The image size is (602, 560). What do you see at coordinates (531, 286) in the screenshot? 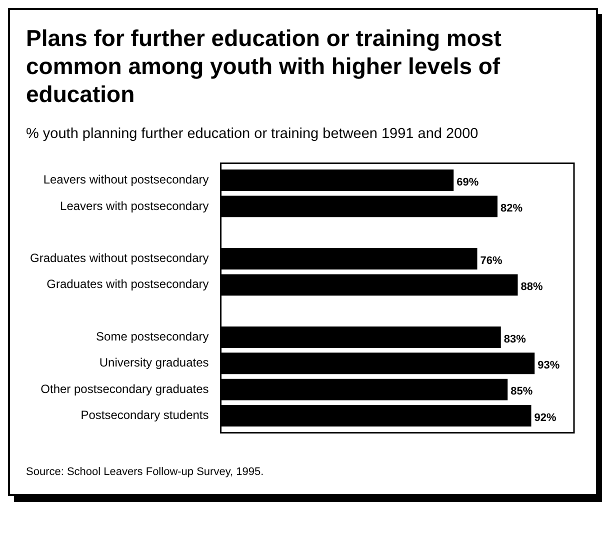
I see `data-label: 88%` at bounding box center [531, 286].